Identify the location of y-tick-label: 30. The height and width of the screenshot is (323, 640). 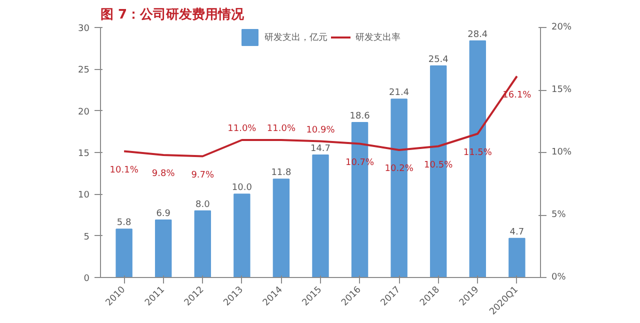
(84, 29).